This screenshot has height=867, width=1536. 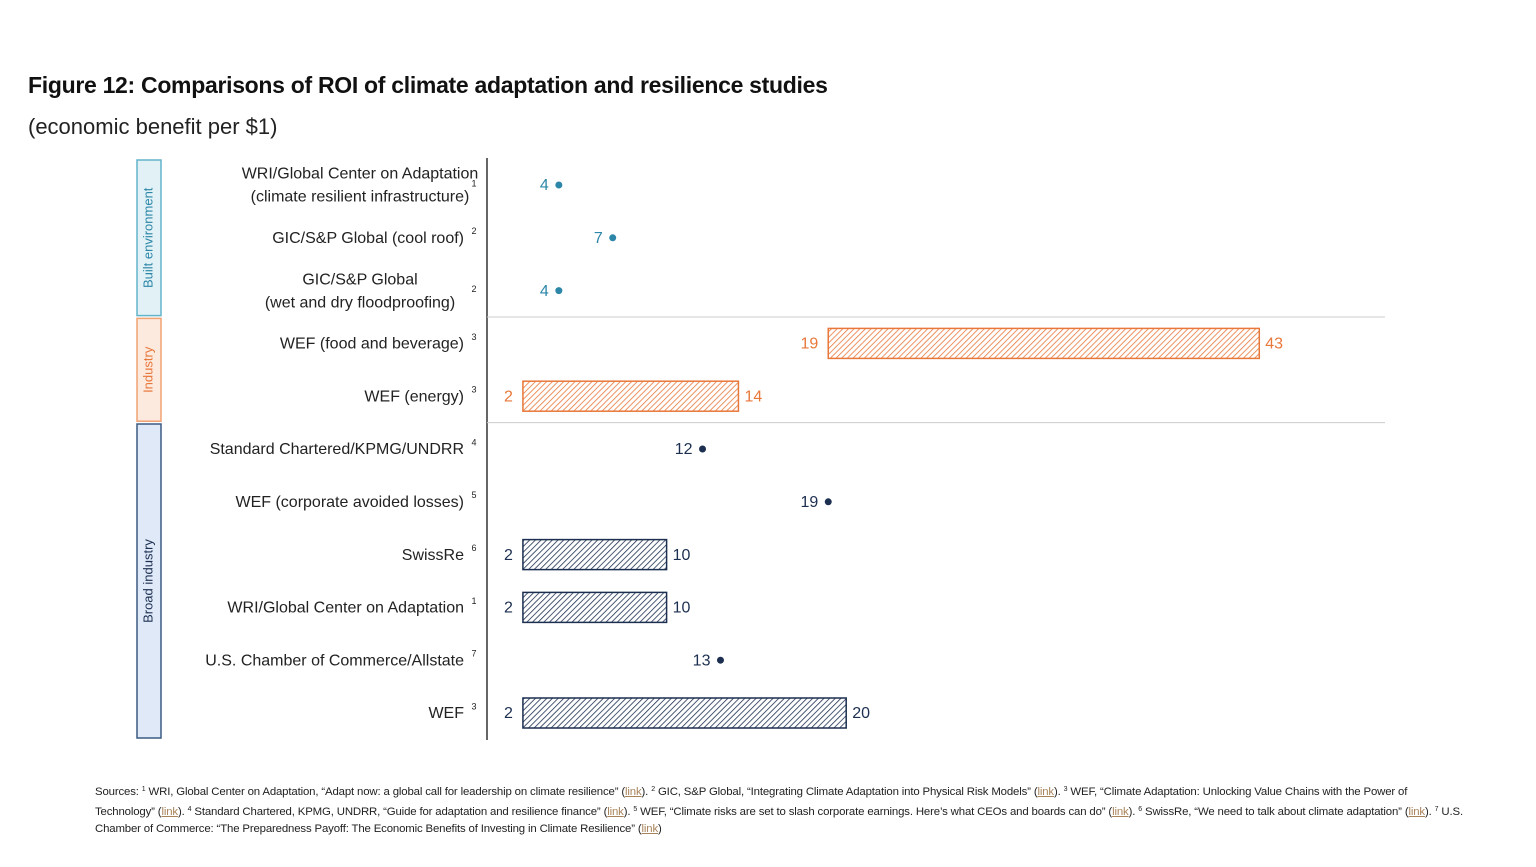 What do you see at coordinates (372, 344) in the screenshot?
I see `row-label: WEF (food and beverage)` at bounding box center [372, 344].